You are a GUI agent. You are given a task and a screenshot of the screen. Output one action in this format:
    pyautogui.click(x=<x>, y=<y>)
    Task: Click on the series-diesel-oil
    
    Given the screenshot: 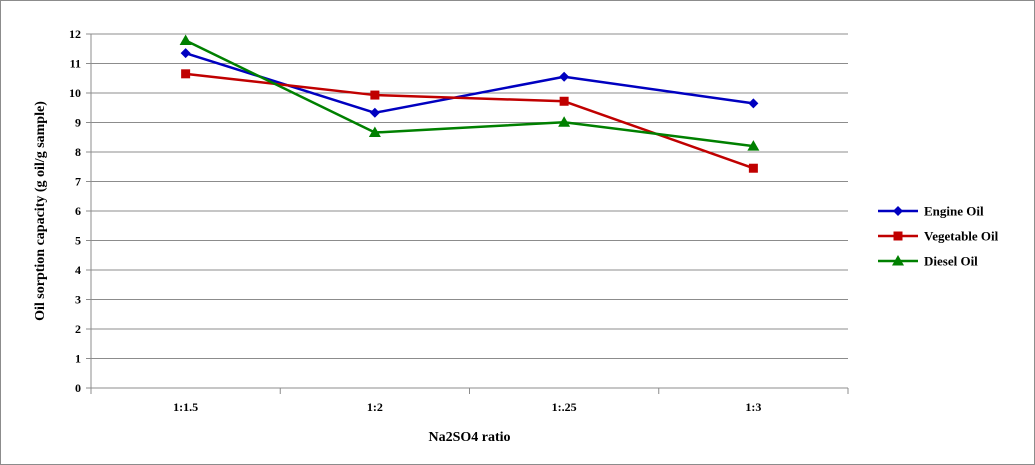 What is the action you would take?
    pyautogui.click(x=469, y=92)
    